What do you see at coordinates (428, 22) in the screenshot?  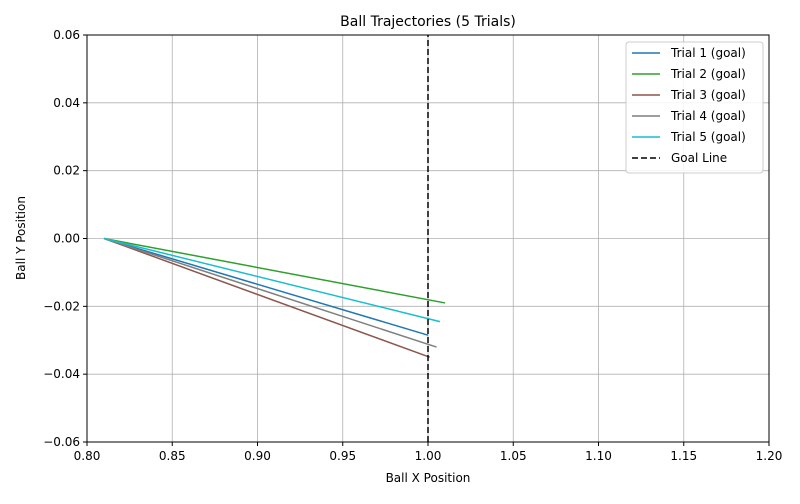 I see `chart-title: Ball Trajectories (5 Trials)` at bounding box center [428, 22].